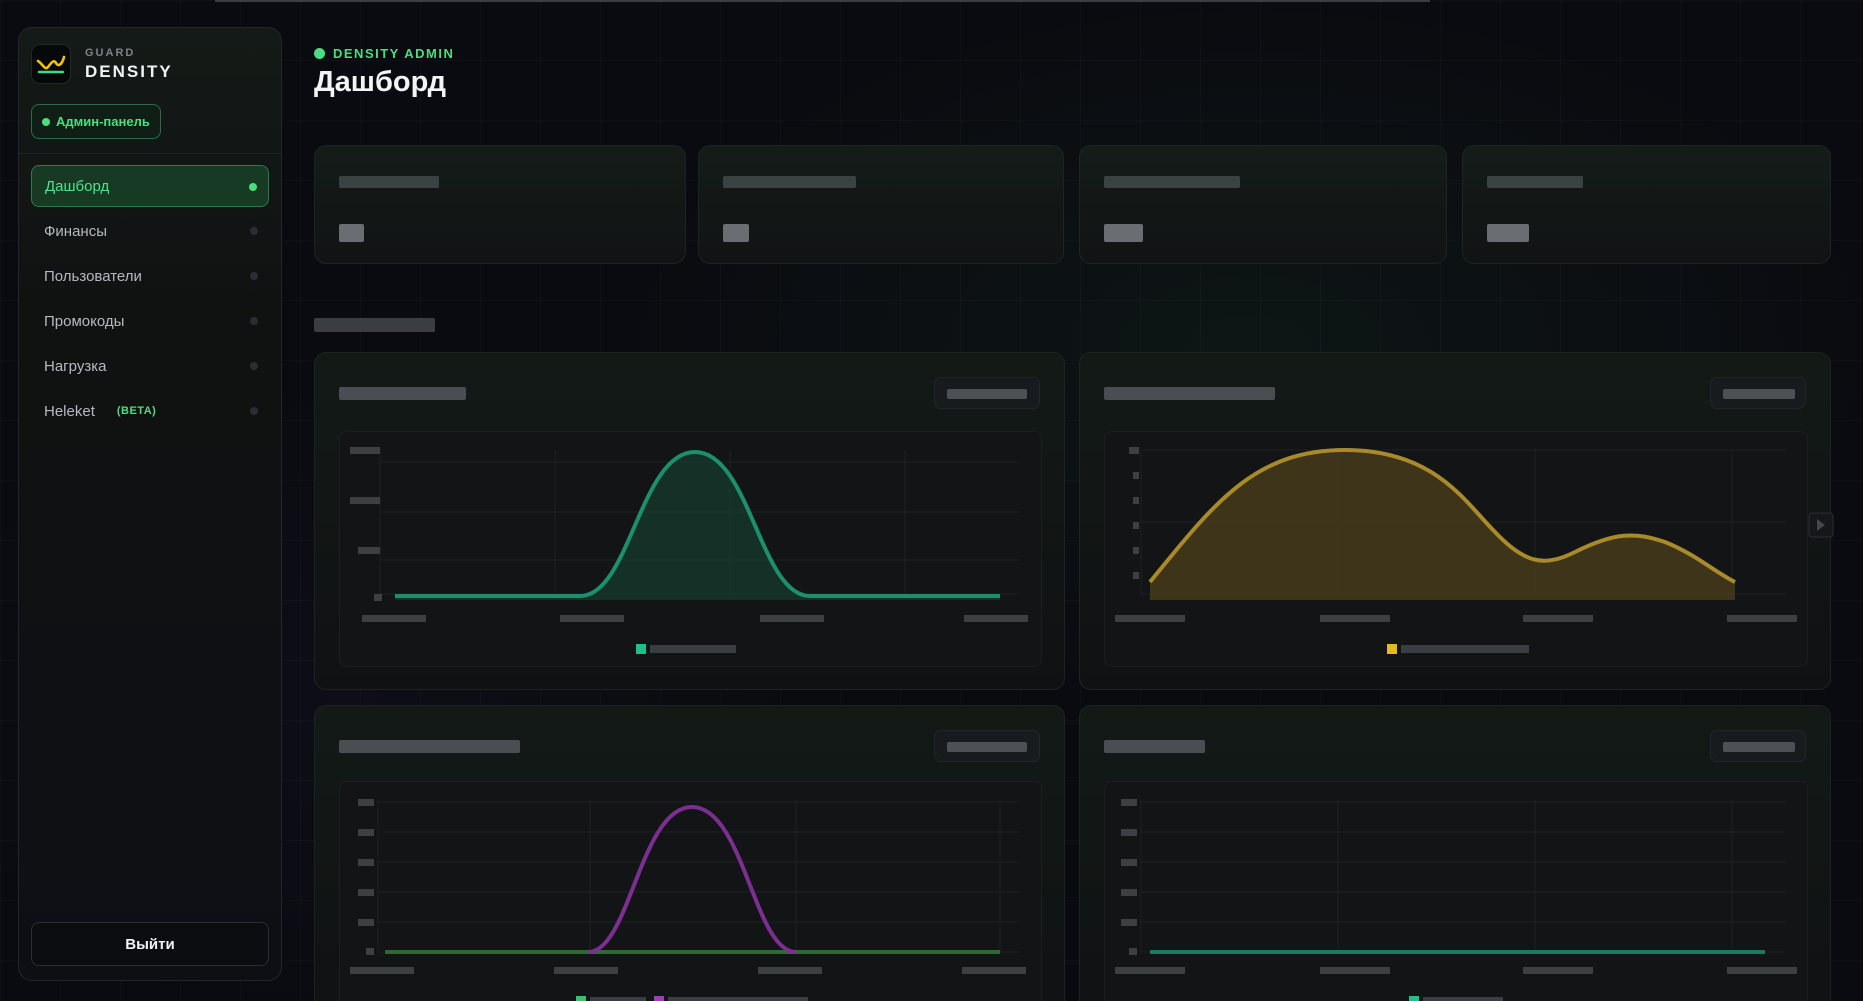 The height and width of the screenshot is (1001, 1863). What do you see at coordinates (75, 366) in the screenshot?
I see `sidebar-item-label: Нагрузка` at bounding box center [75, 366].